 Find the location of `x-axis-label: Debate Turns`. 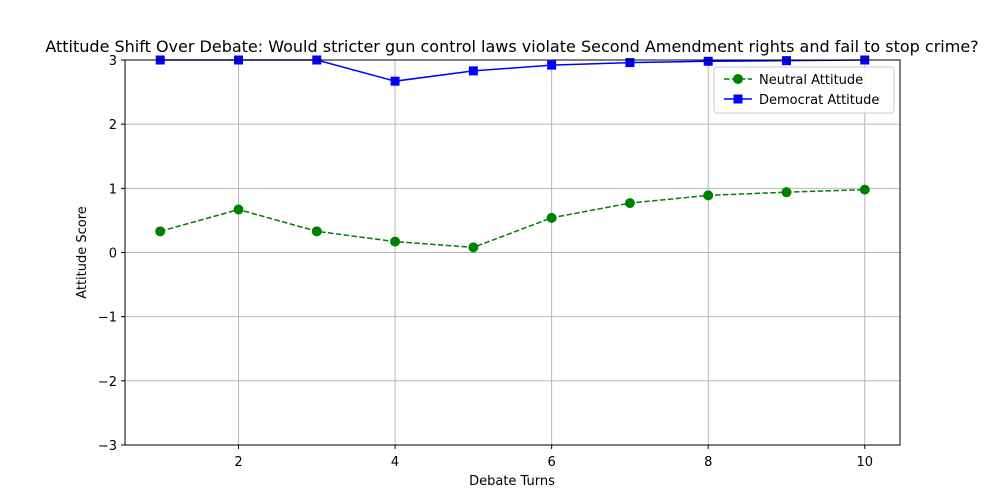

x-axis-label: Debate Turns is located at coordinates (512, 481).